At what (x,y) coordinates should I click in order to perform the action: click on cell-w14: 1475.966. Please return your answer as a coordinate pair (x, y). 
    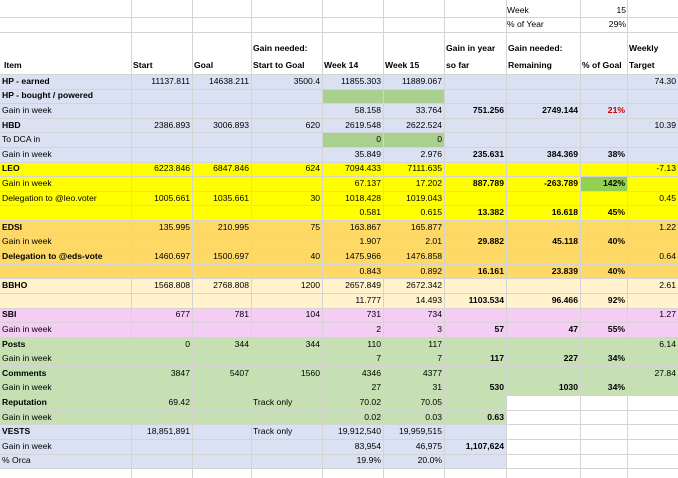
    Looking at the image, I should click on (363, 256).